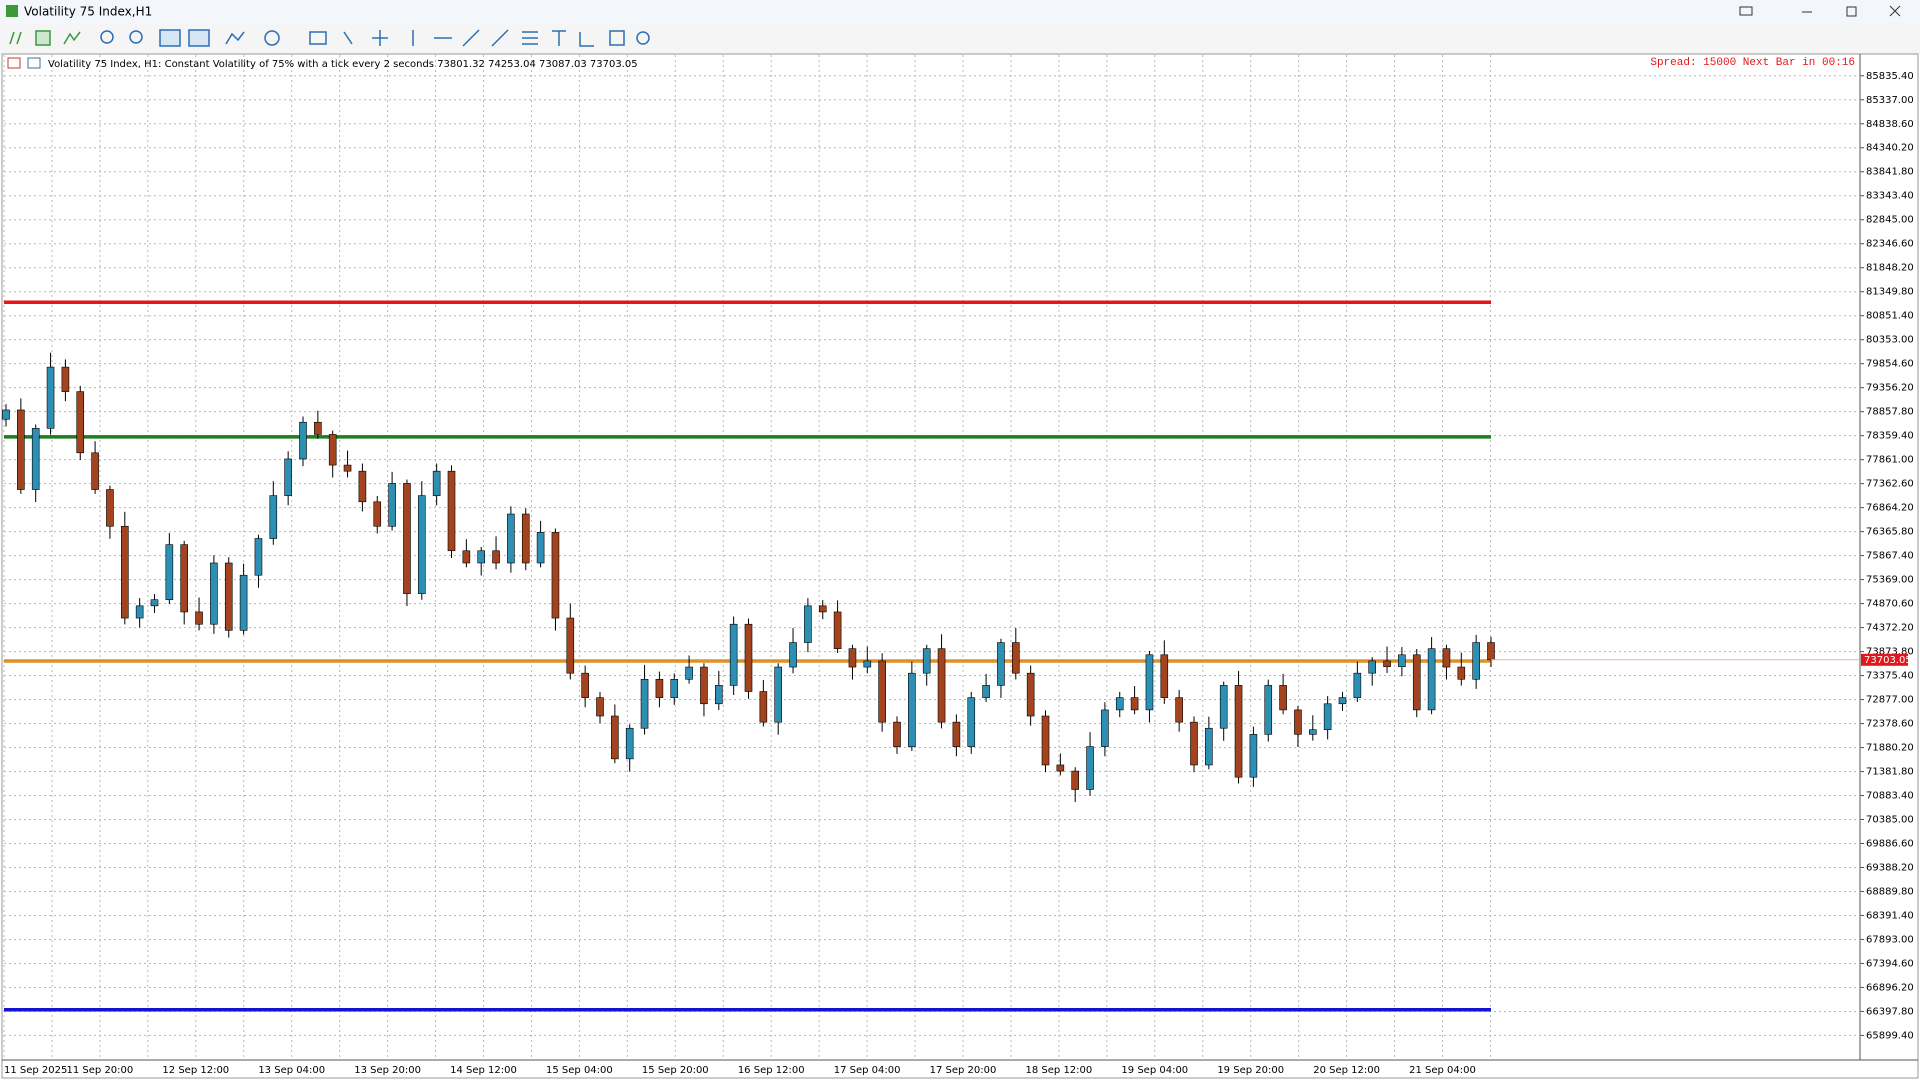  I want to click on x-tick-label: 14 Sep 12:00, so click(483, 1070).